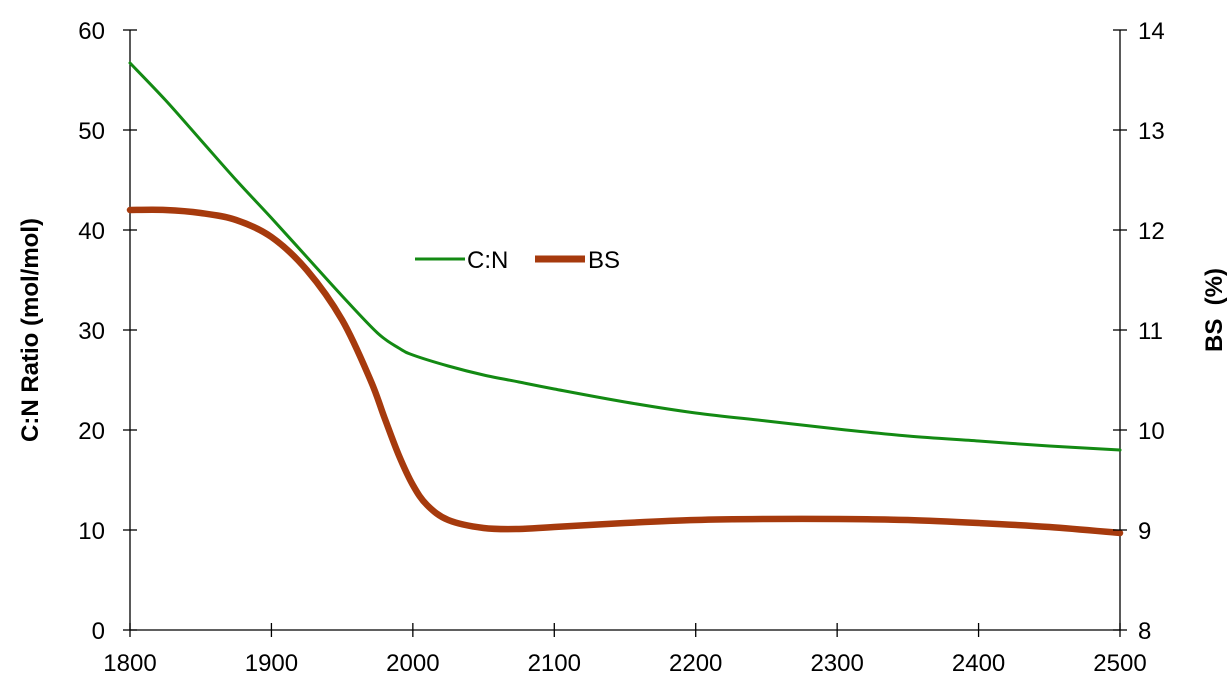 This screenshot has height=684, width=1232. I want to click on legend-label-bs: BS, so click(604, 260).